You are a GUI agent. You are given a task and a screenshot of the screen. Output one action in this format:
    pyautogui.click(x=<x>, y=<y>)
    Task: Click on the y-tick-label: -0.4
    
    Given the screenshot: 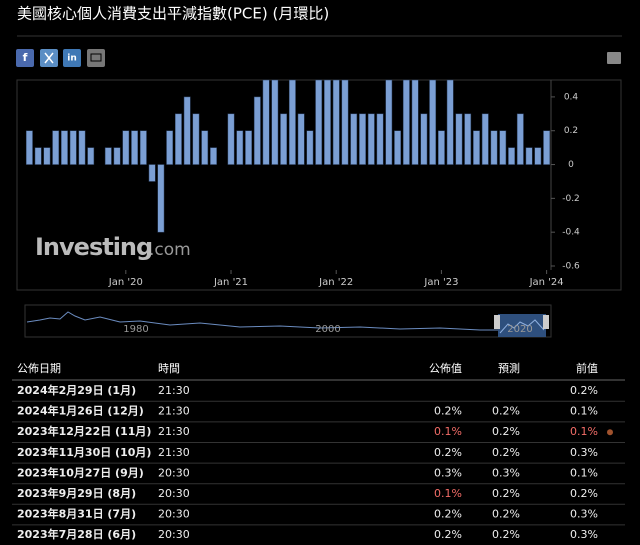 What is the action you would take?
    pyautogui.click(x=571, y=233)
    